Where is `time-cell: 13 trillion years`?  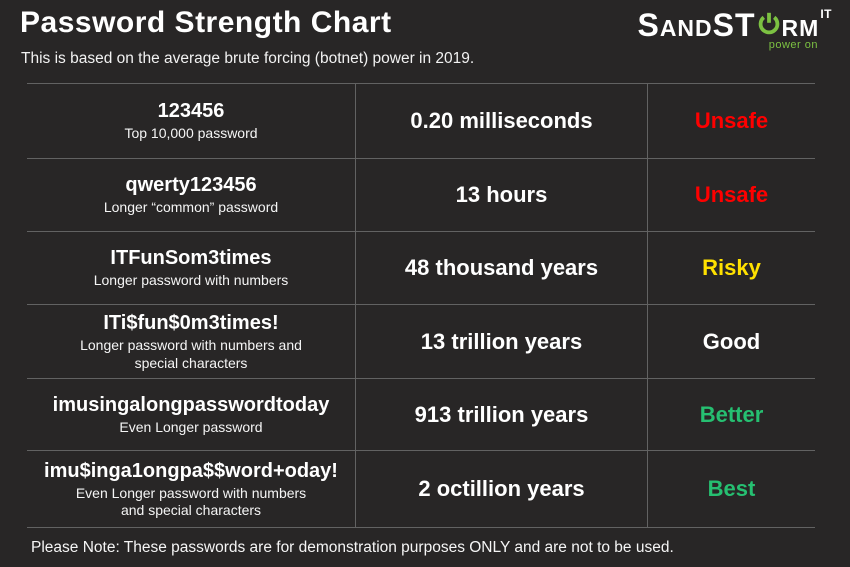 time-cell: 13 trillion years is located at coordinates (501, 341).